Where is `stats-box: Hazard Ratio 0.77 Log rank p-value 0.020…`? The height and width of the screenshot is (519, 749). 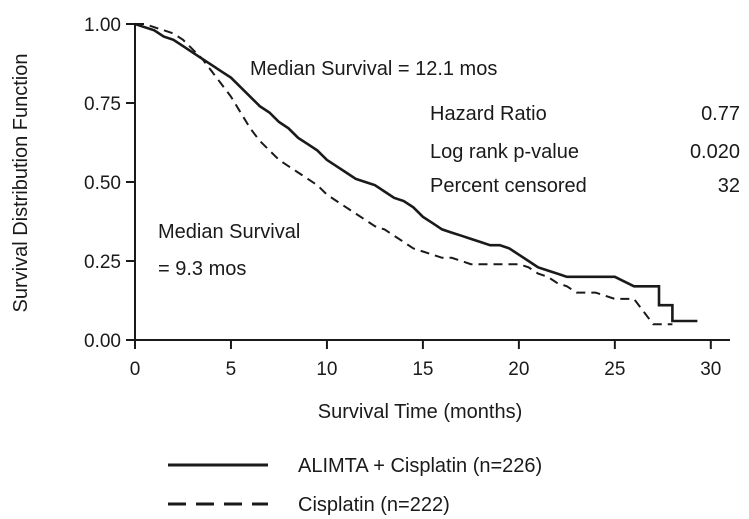 stats-box: Hazard Ratio 0.77 Log rank p-value 0.020… is located at coordinates (585, 150).